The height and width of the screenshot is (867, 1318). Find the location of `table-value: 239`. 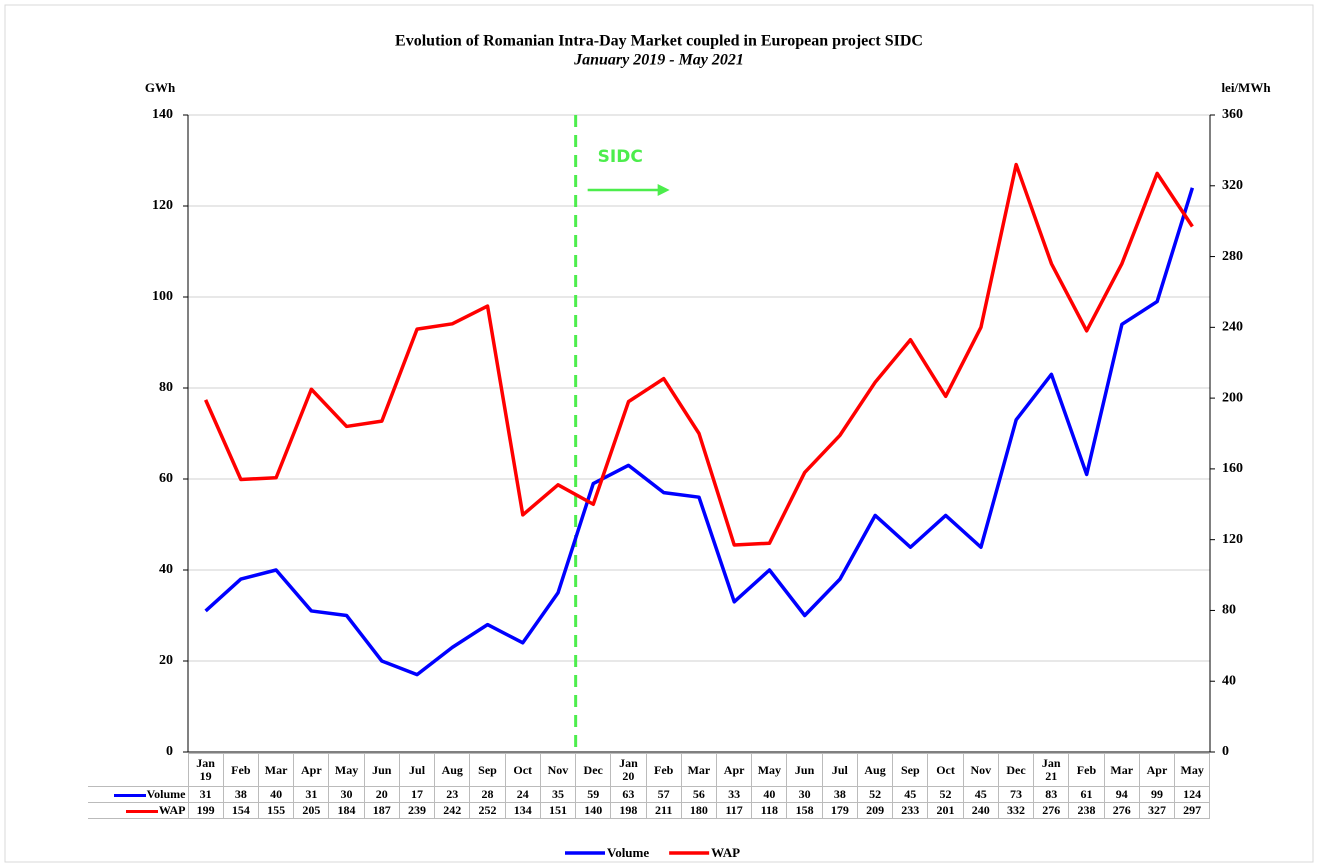

table-value: 239 is located at coordinates (417, 810).